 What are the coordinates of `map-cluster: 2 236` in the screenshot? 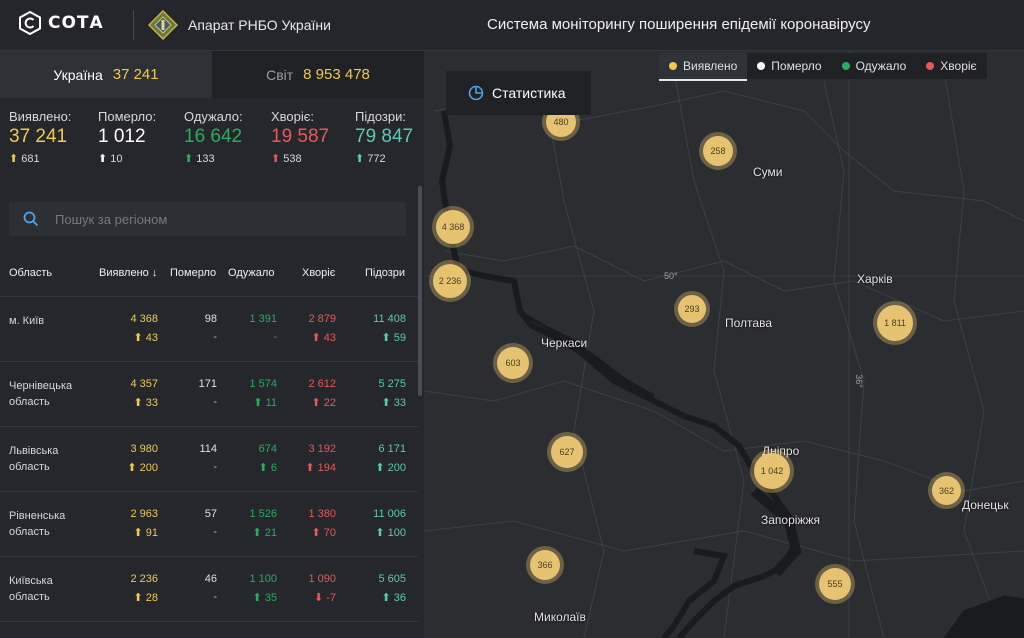 It's located at (450, 281).